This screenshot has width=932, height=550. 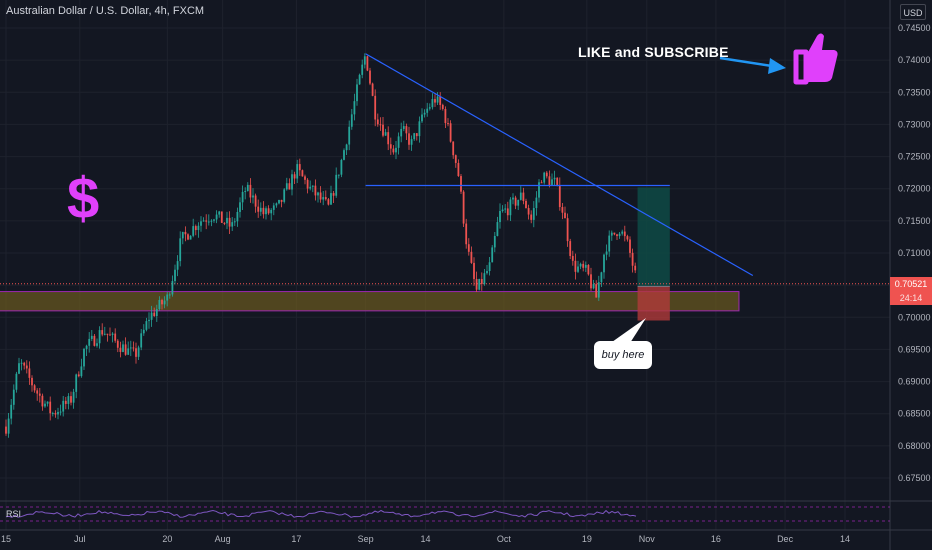 I want to click on x-tick-label: 17, so click(x=296, y=539).